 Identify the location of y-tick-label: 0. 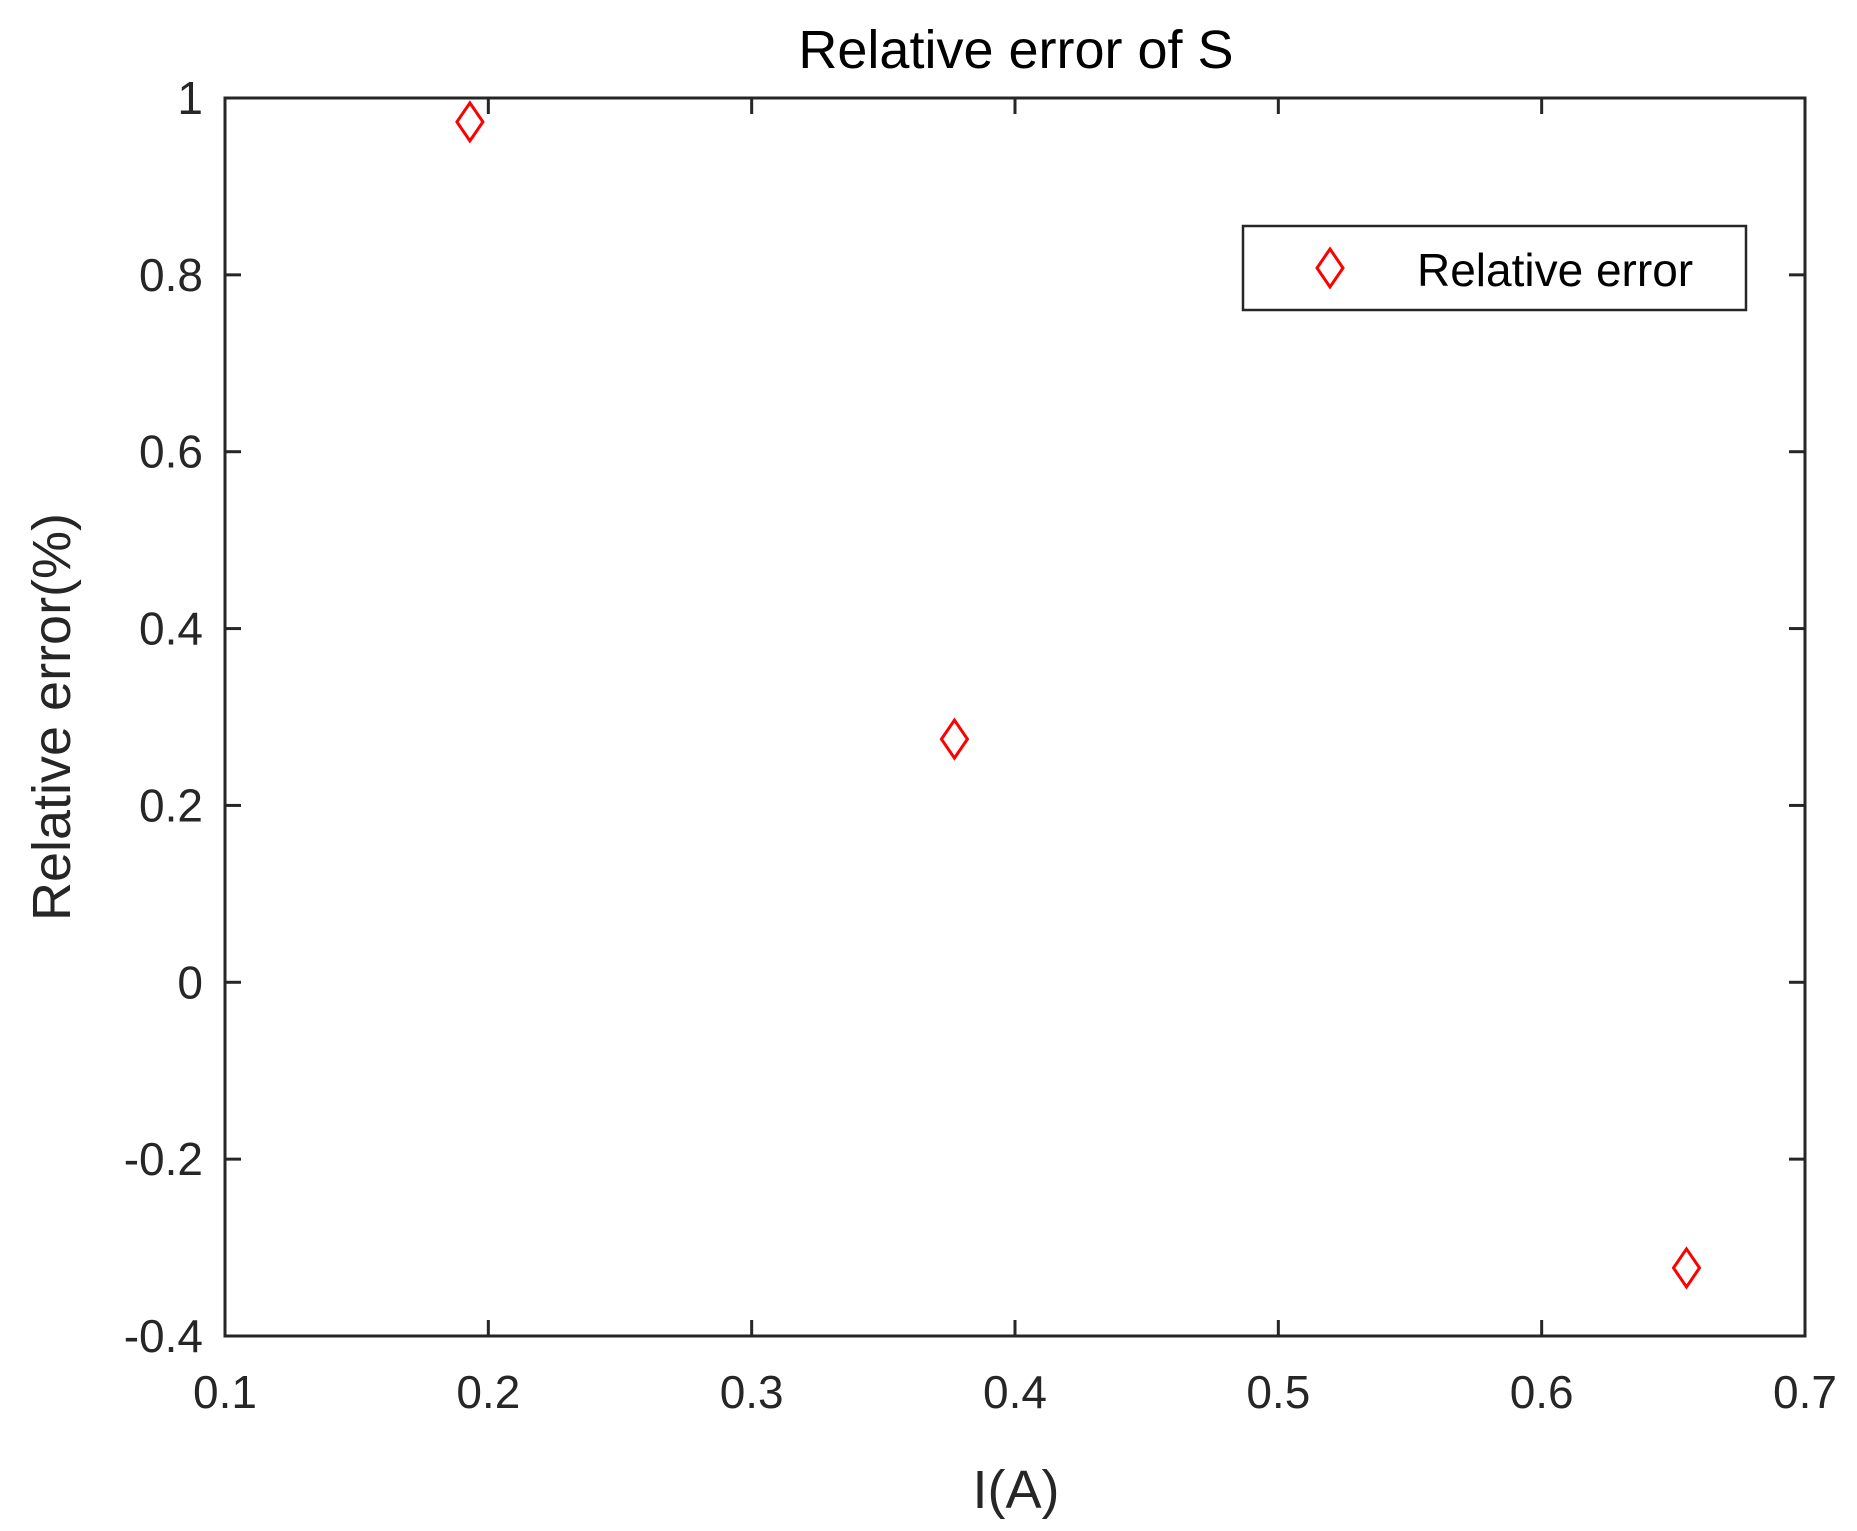
(190, 982).